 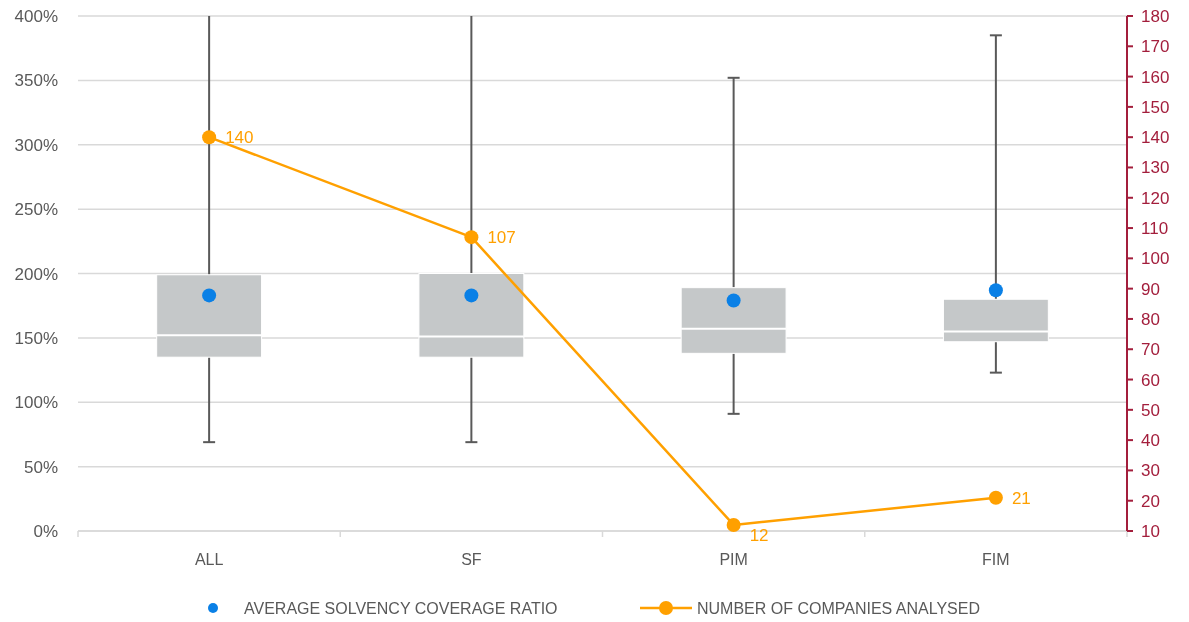 What do you see at coordinates (36, 16) in the screenshot?
I see `y-tick-label: 400%` at bounding box center [36, 16].